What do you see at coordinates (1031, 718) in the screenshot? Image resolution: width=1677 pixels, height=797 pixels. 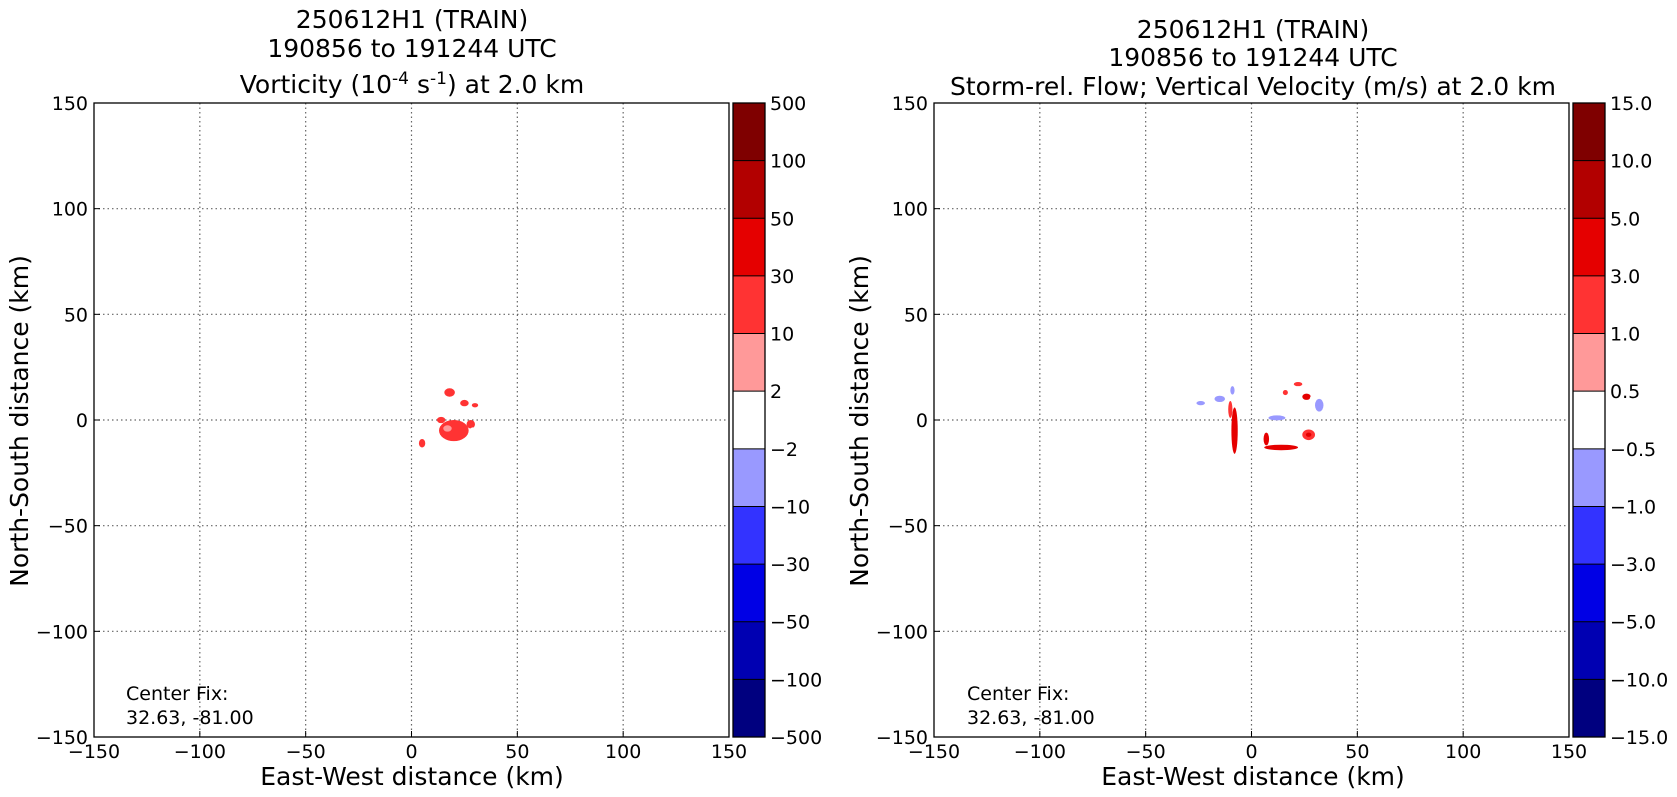 I see `center-fix-value: 32.63, -81.00` at bounding box center [1031, 718].